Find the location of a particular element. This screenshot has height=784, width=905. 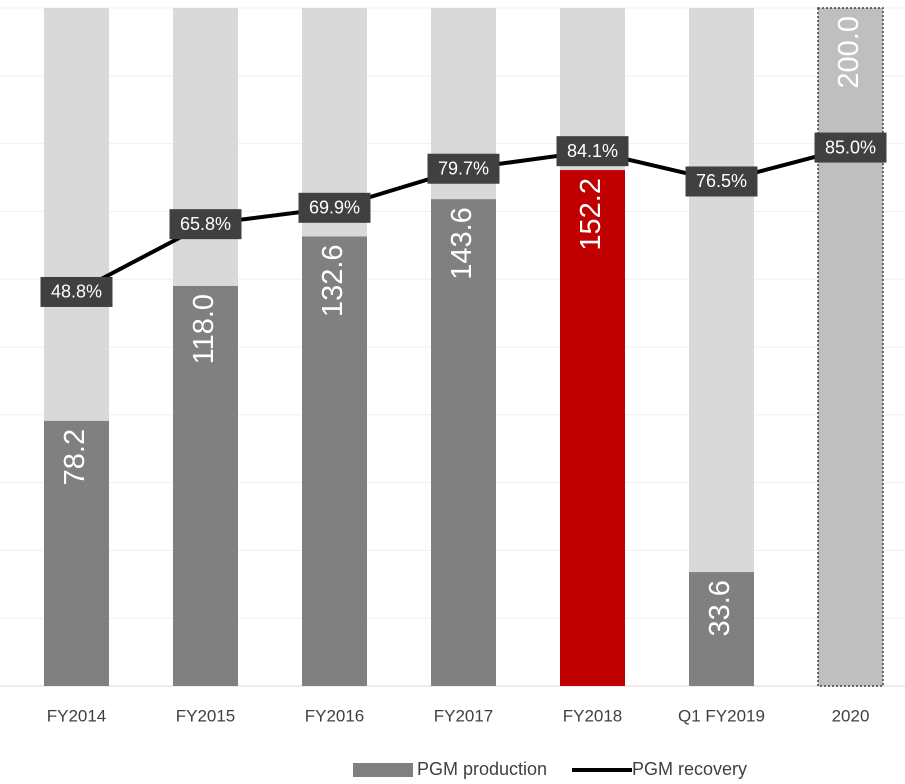

bar-value-label: 118.0 is located at coordinates (204, 329).